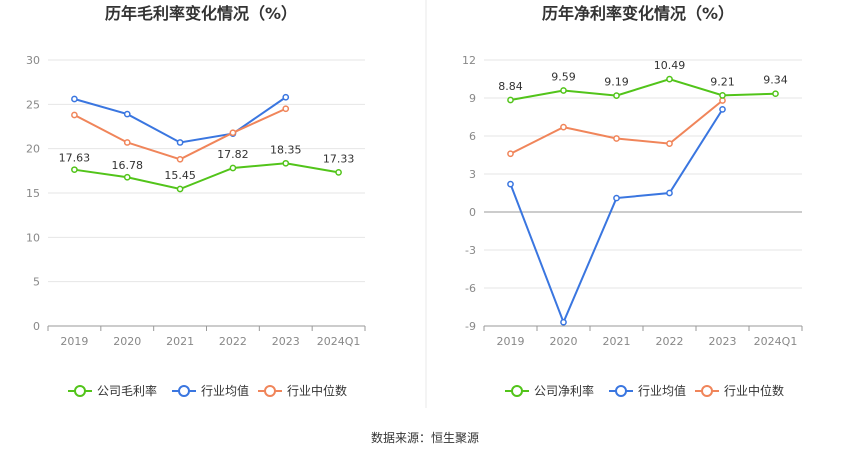 This screenshot has height=459, width=850. Describe the element at coordinates (472, 174) in the screenshot. I see `y-tick-label: 3` at that location.